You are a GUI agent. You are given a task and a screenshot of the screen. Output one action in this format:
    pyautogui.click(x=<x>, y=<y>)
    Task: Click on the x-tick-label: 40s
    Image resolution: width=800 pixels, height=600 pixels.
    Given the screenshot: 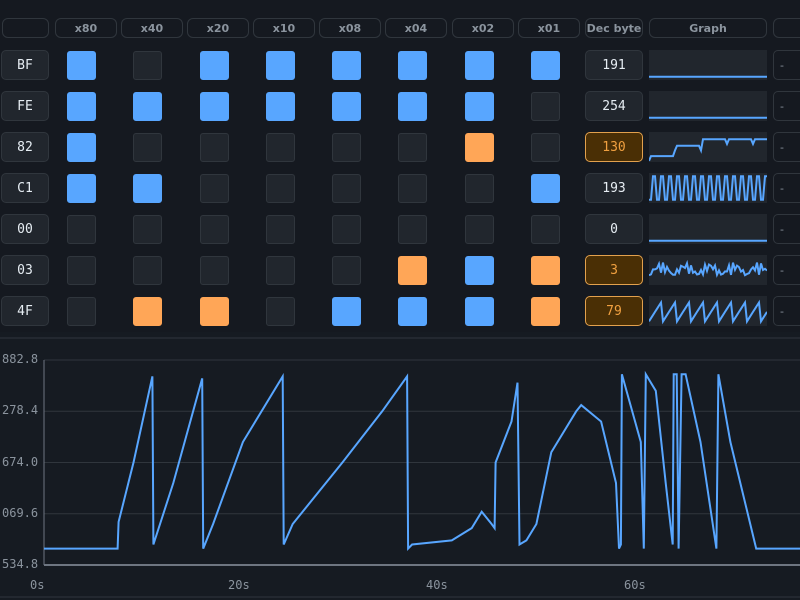 What is the action you would take?
    pyautogui.click(x=437, y=585)
    